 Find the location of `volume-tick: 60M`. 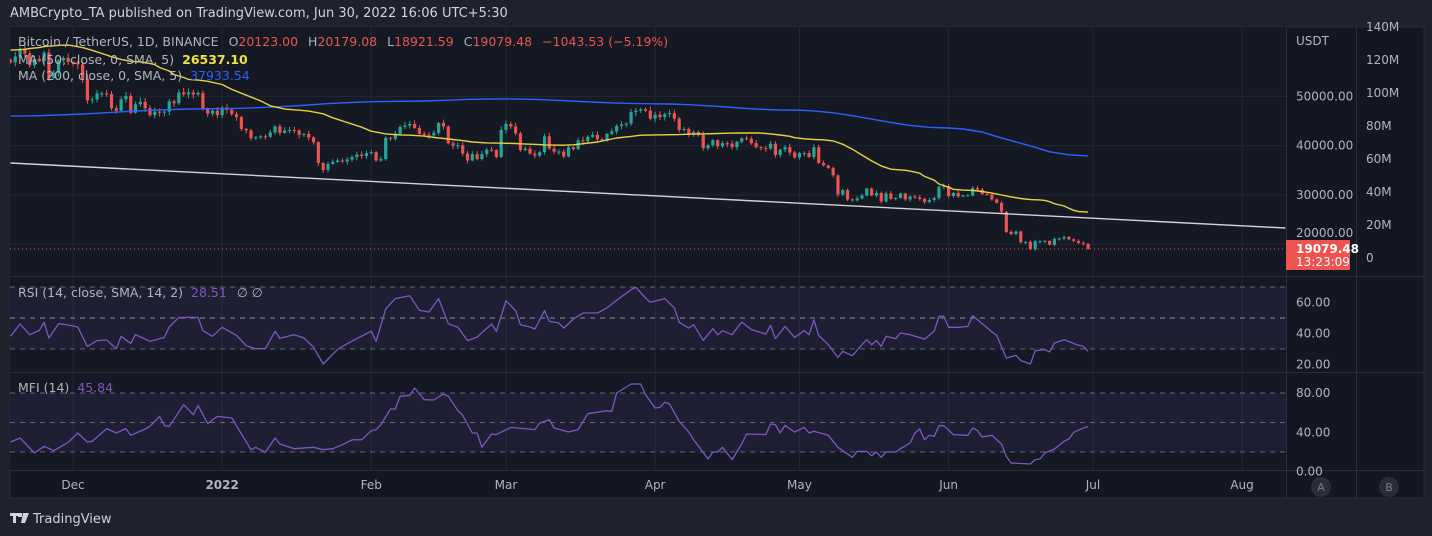

volume-tick: 60M is located at coordinates (1379, 159).